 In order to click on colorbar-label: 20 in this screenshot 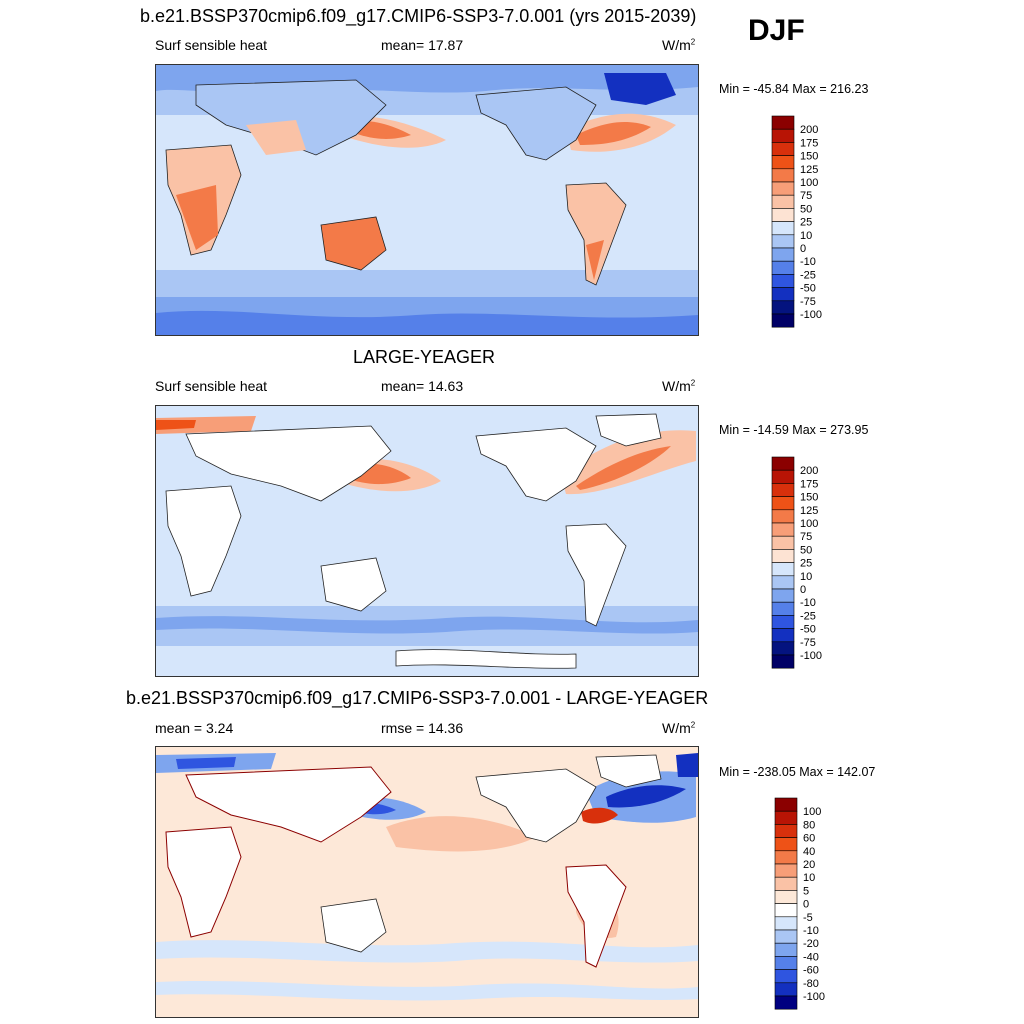, I will do `click(809, 865)`.